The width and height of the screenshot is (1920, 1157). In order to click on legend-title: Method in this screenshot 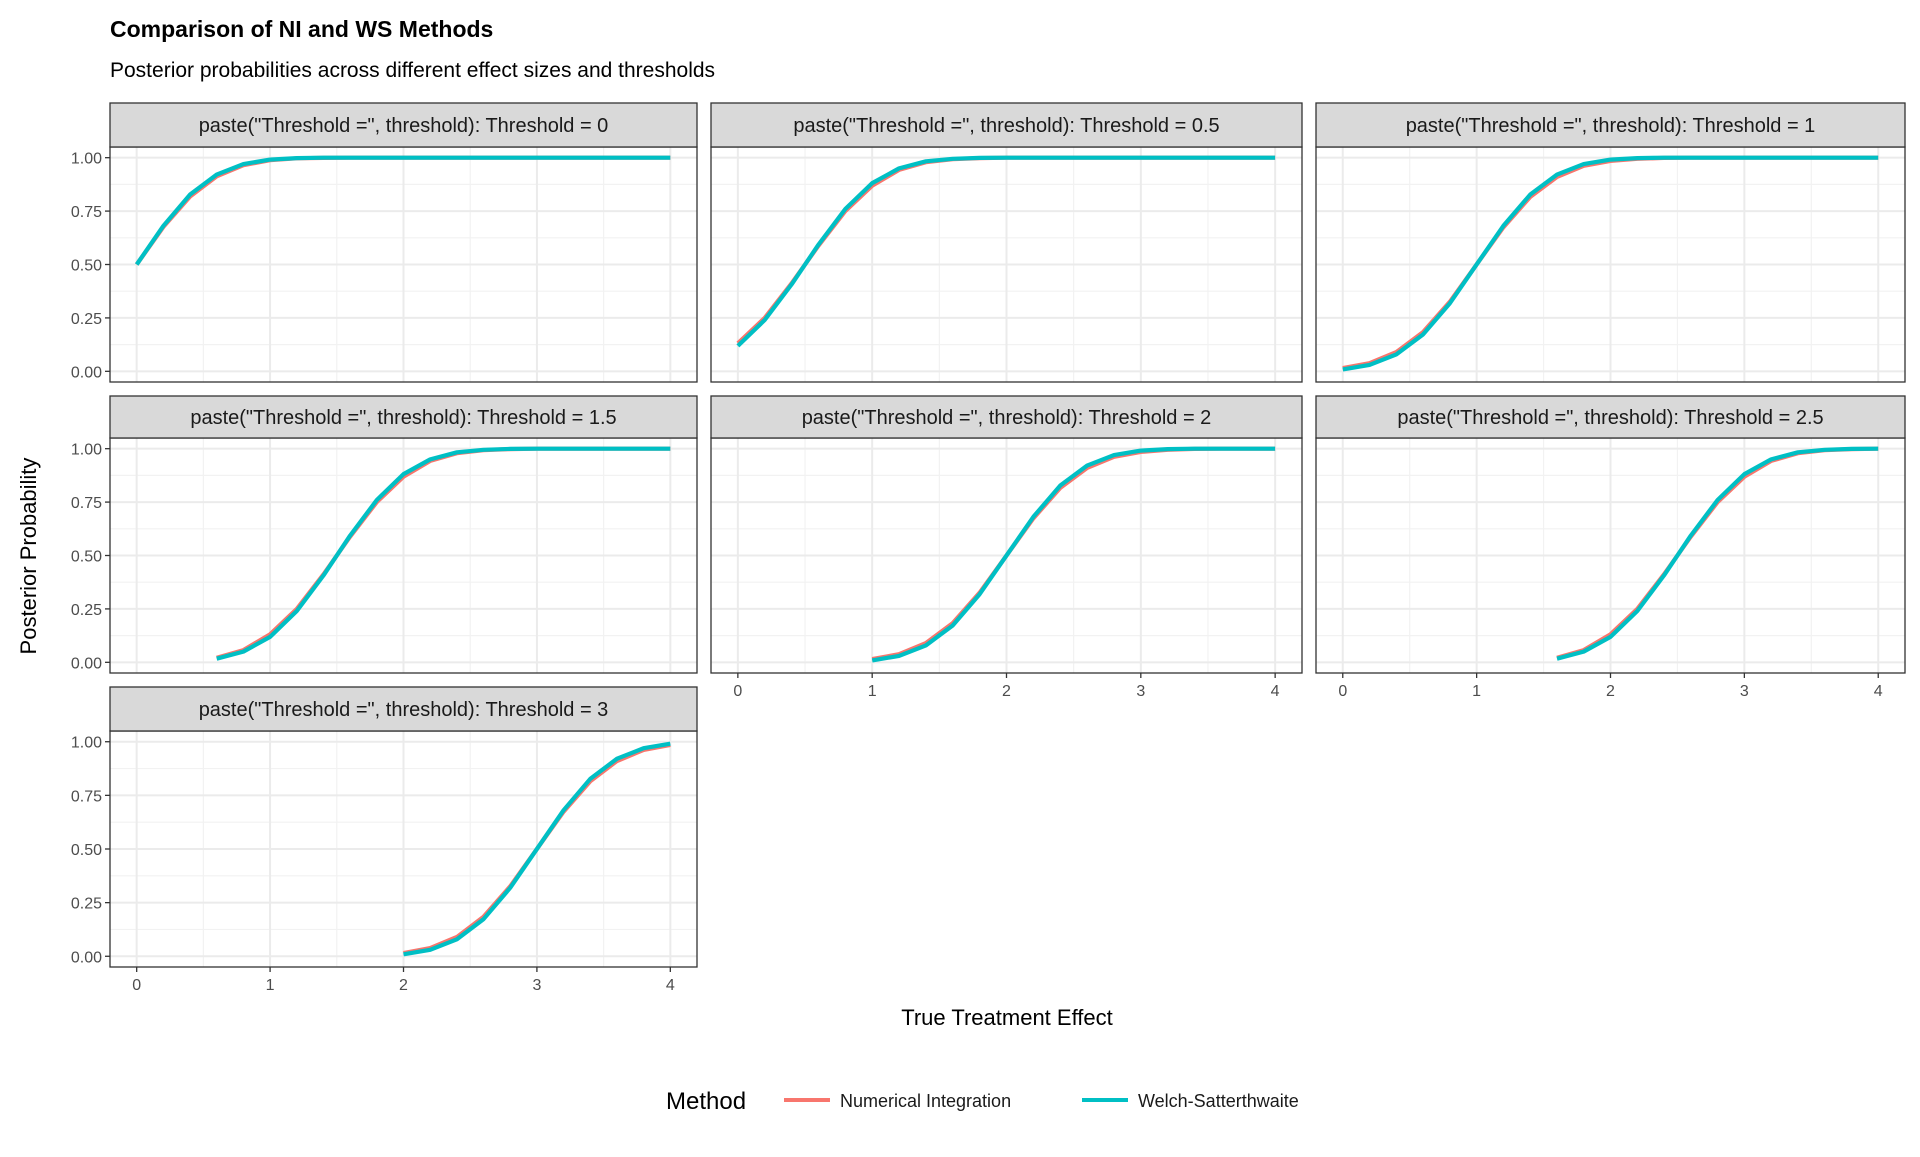, I will do `click(706, 1101)`.